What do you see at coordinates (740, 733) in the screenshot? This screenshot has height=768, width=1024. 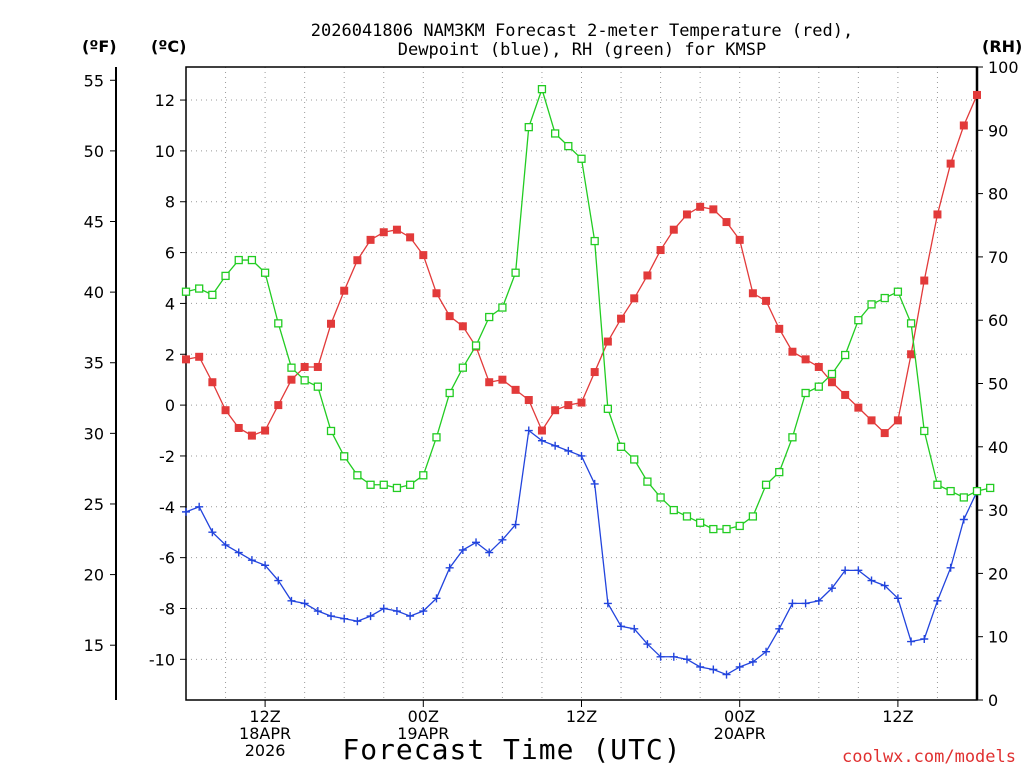 I see `x-tick-label: 20APR` at bounding box center [740, 733].